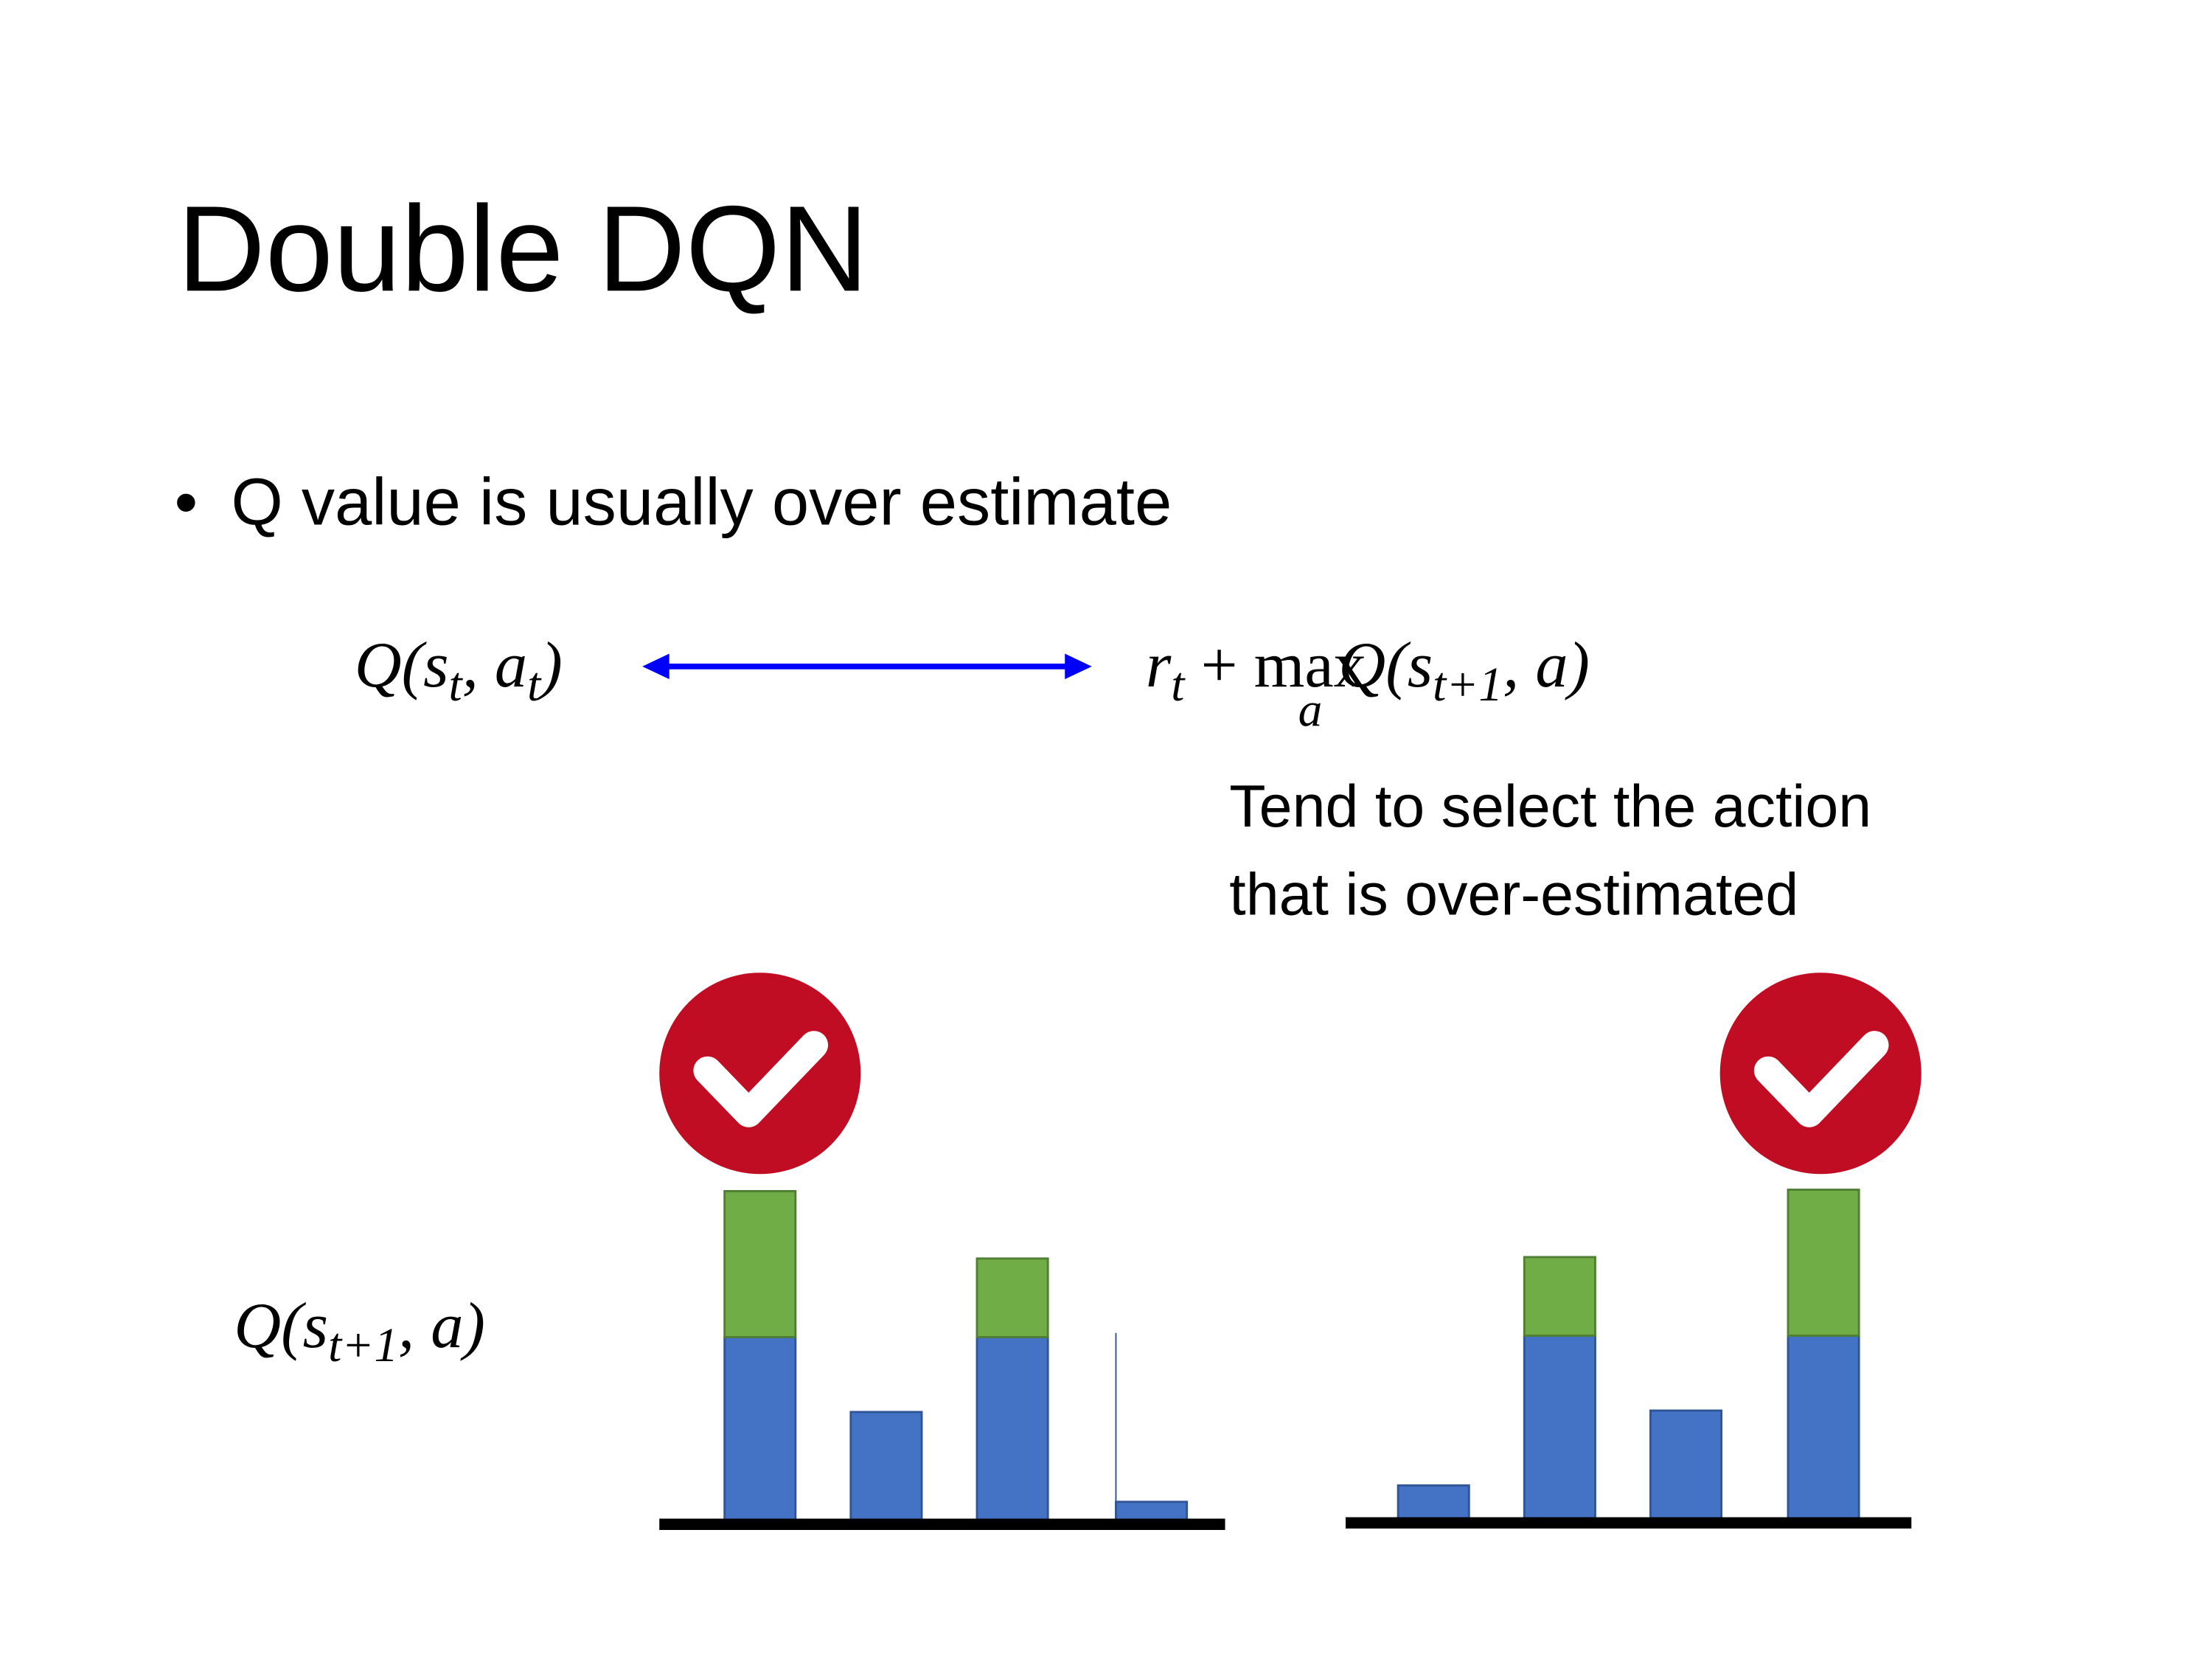 Image resolution: width=2212 pixels, height=1659 pixels. I want to click on formula-part: r, so click(1159, 665).